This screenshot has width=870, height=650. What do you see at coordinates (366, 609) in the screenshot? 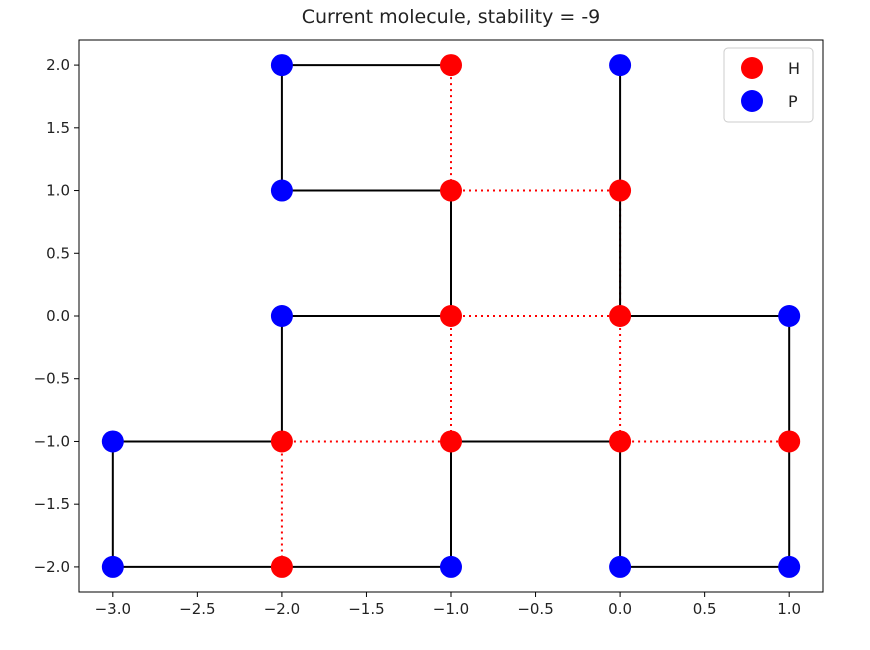
I see `x-tick-label: −1.5` at bounding box center [366, 609].